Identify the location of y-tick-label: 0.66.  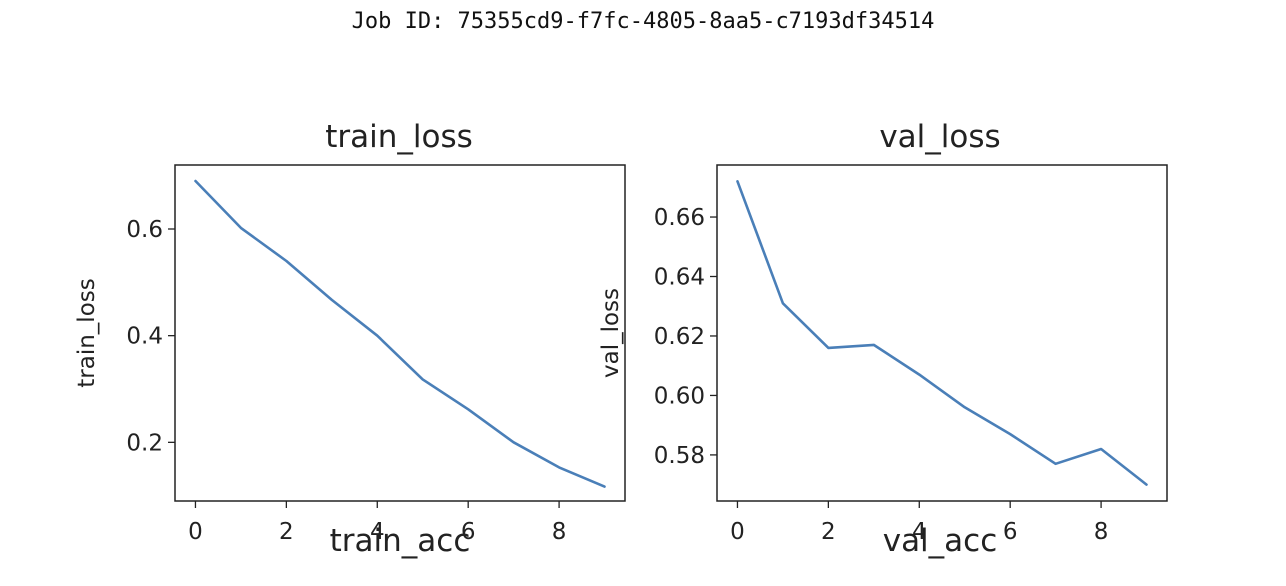
(679, 218).